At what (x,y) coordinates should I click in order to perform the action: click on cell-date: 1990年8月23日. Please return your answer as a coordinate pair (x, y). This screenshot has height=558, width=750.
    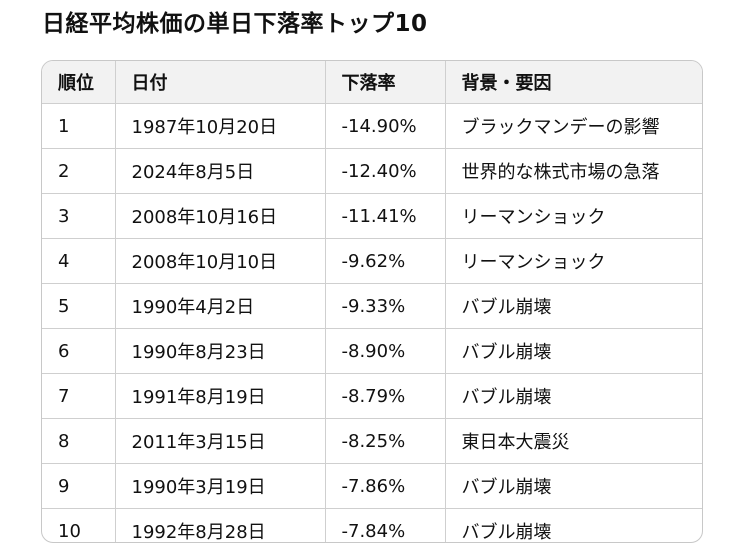
    Looking at the image, I should click on (220, 351).